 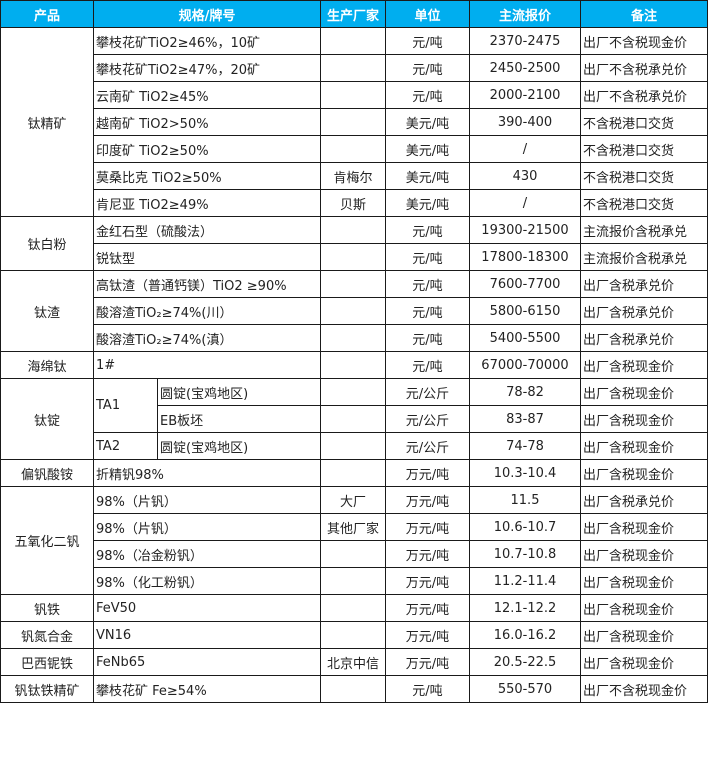 What do you see at coordinates (525, 473) in the screenshot?
I see `price-cell: 10.3-10.4` at bounding box center [525, 473].